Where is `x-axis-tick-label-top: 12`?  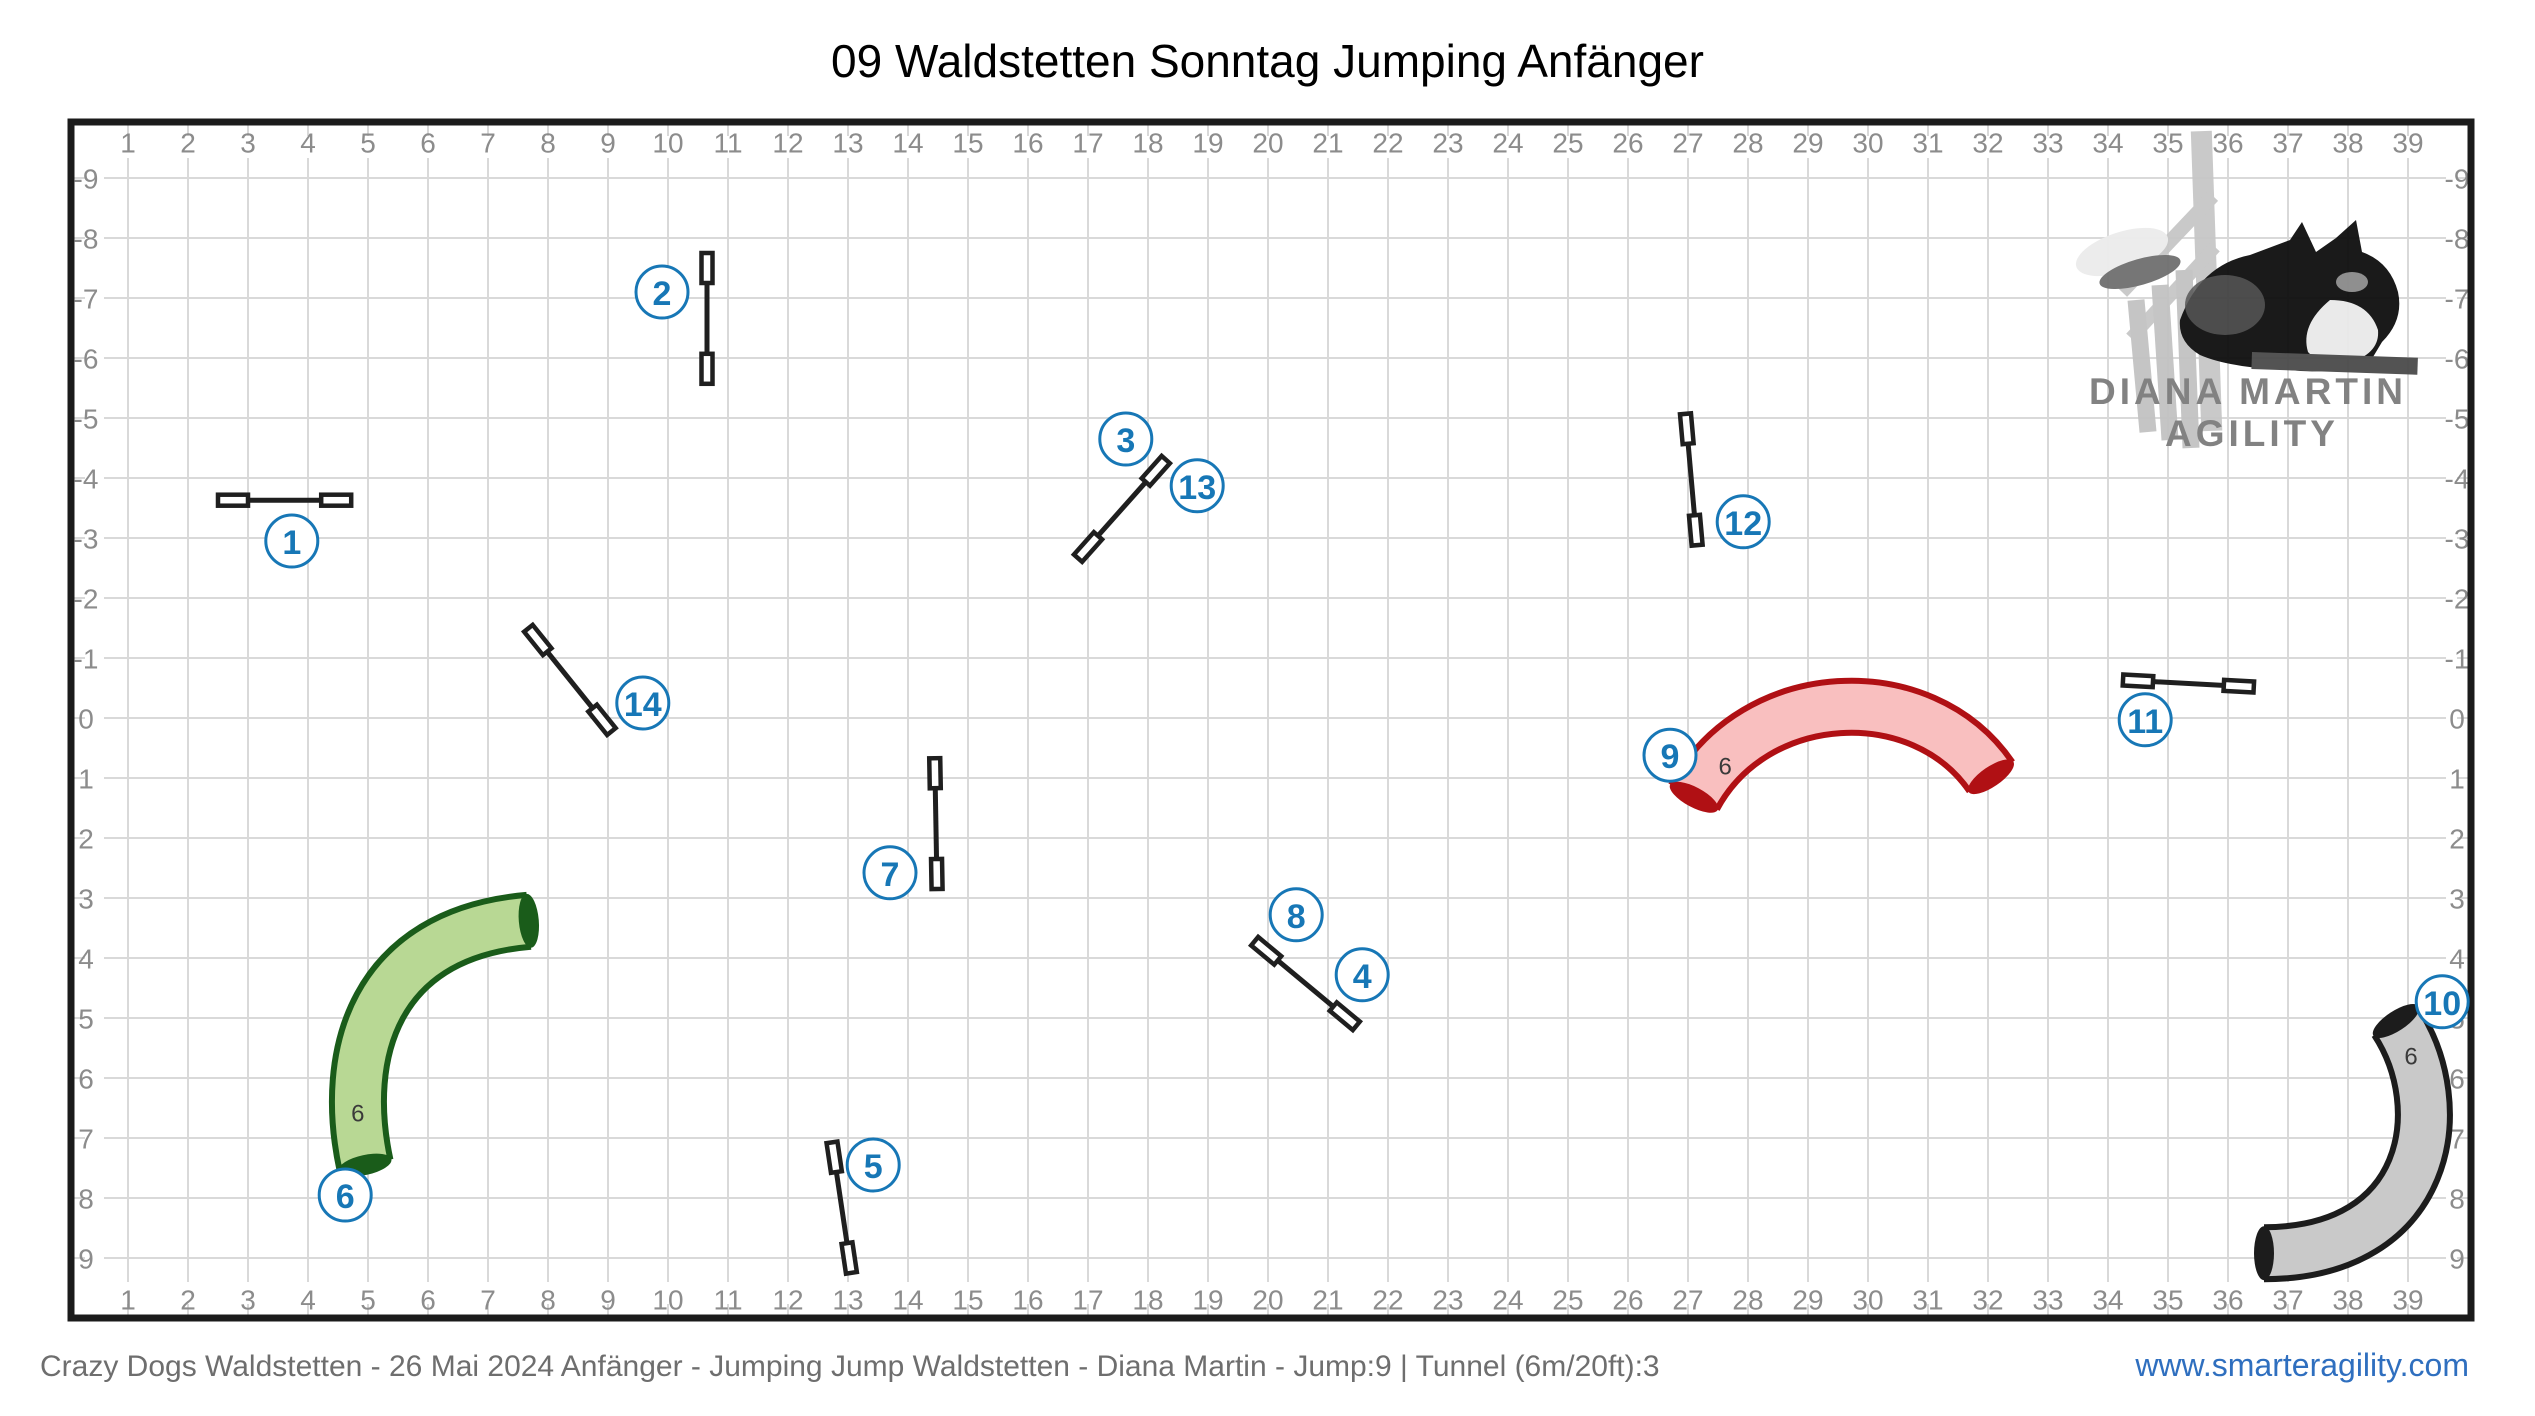
x-axis-tick-label-top: 12 is located at coordinates (787, 143).